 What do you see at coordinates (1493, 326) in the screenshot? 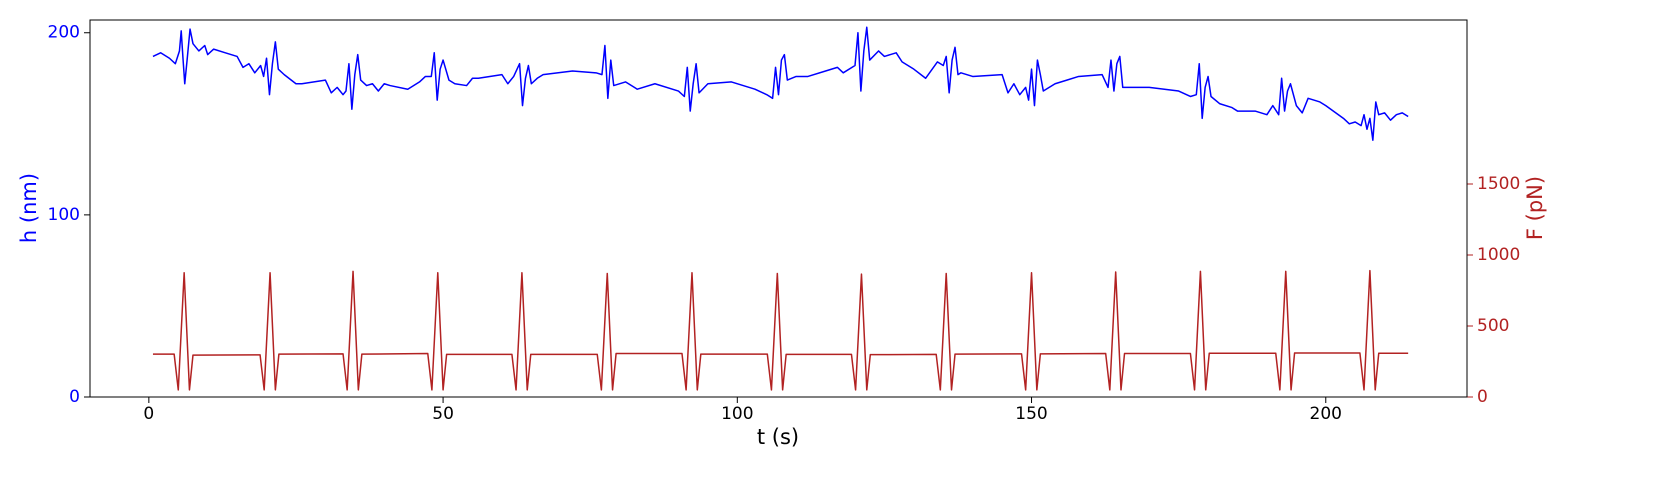
I see `y2-tick-label: 500` at bounding box center [1493, 326].